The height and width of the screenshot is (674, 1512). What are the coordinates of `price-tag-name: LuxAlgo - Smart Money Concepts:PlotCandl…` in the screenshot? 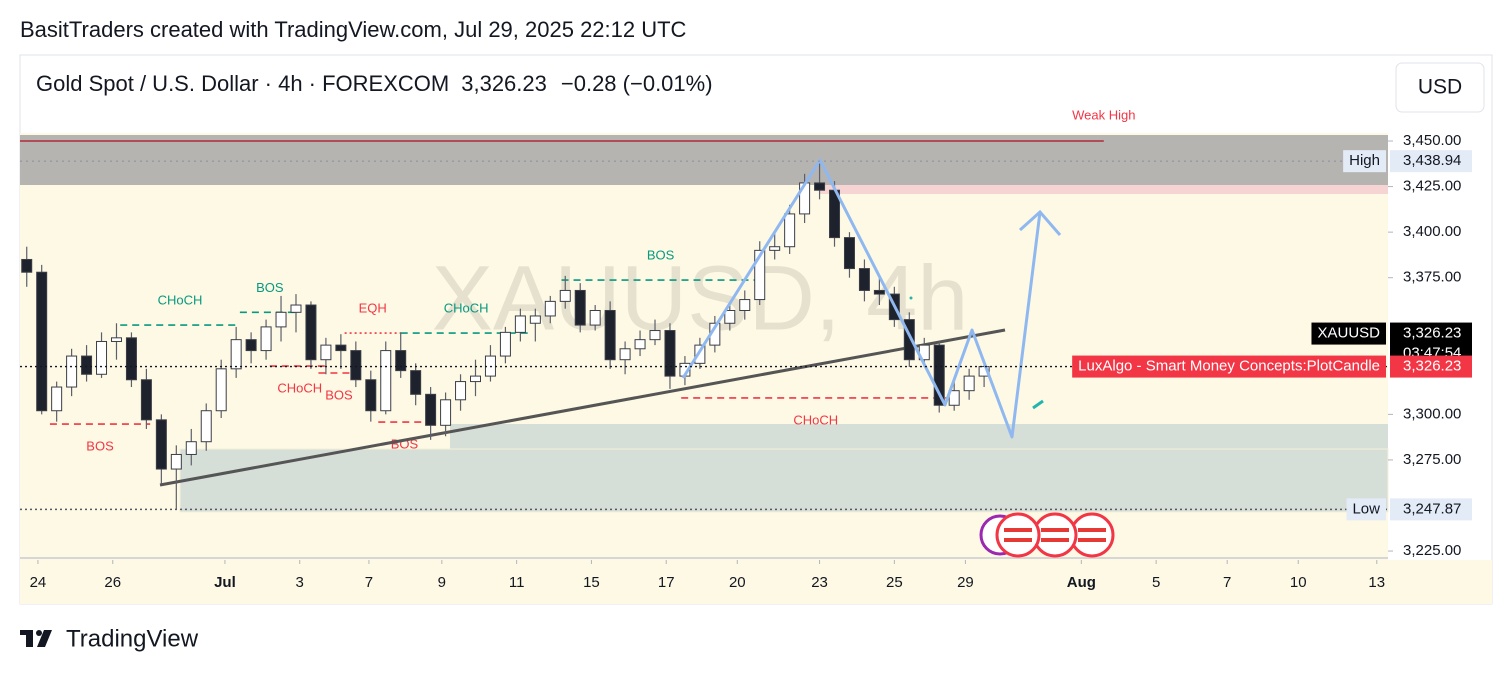 It's located at (1229, 366).